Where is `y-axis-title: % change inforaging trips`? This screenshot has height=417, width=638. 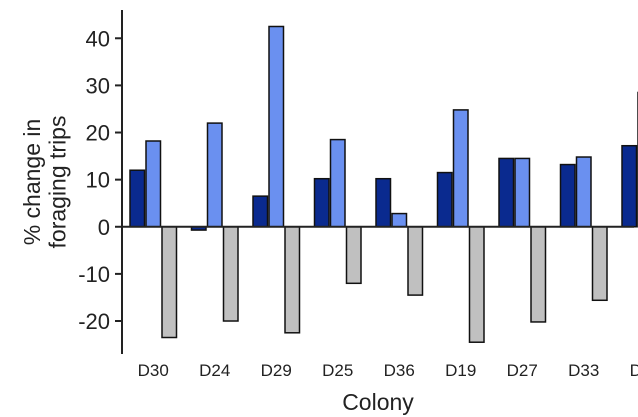
y-axis-title: % change inforaging trips is located at coordinates (44, 182).